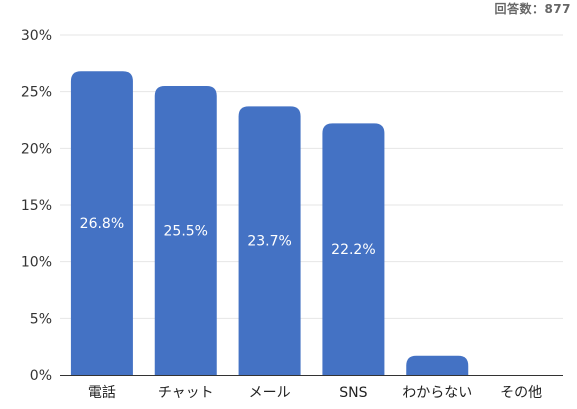 This screenshot has width=577, height=409. I want to click on respondent-count: 回答数：877, so click(532, 9).